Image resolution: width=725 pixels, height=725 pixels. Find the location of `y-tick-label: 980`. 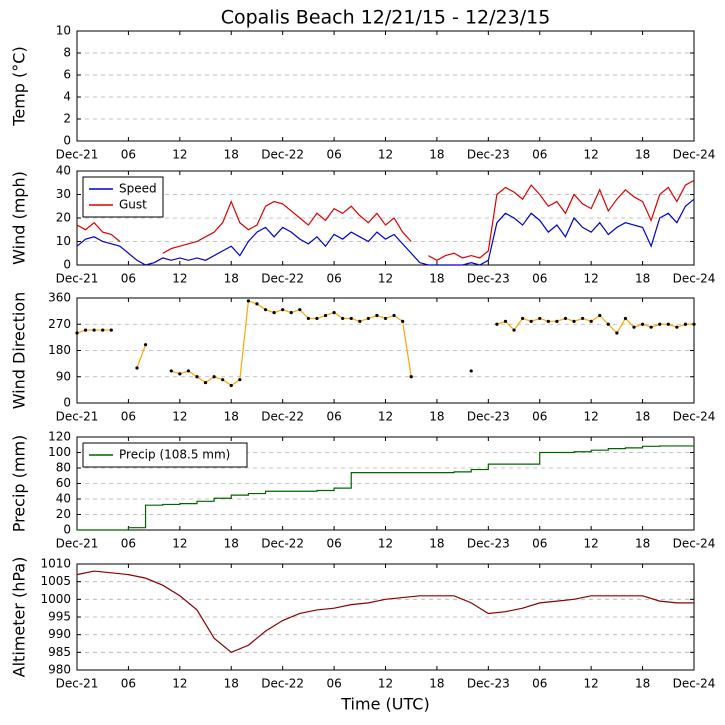

y-tick-label: 980 is located at coordinates (59, 670).